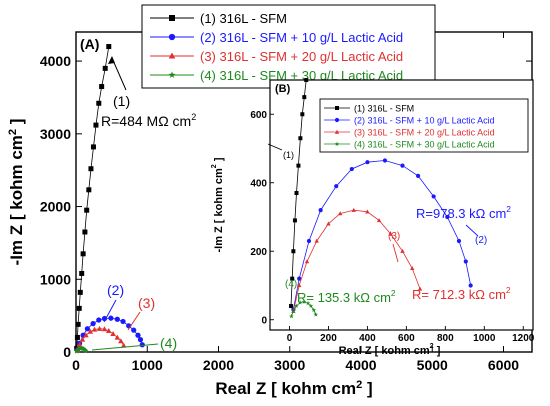 The height and width of the screenshot is (406, 550). Describe the element at coordinates (148, 120) in the screenshot. I see `annotation-r-484: R=484 MΩ cm2` at that location.